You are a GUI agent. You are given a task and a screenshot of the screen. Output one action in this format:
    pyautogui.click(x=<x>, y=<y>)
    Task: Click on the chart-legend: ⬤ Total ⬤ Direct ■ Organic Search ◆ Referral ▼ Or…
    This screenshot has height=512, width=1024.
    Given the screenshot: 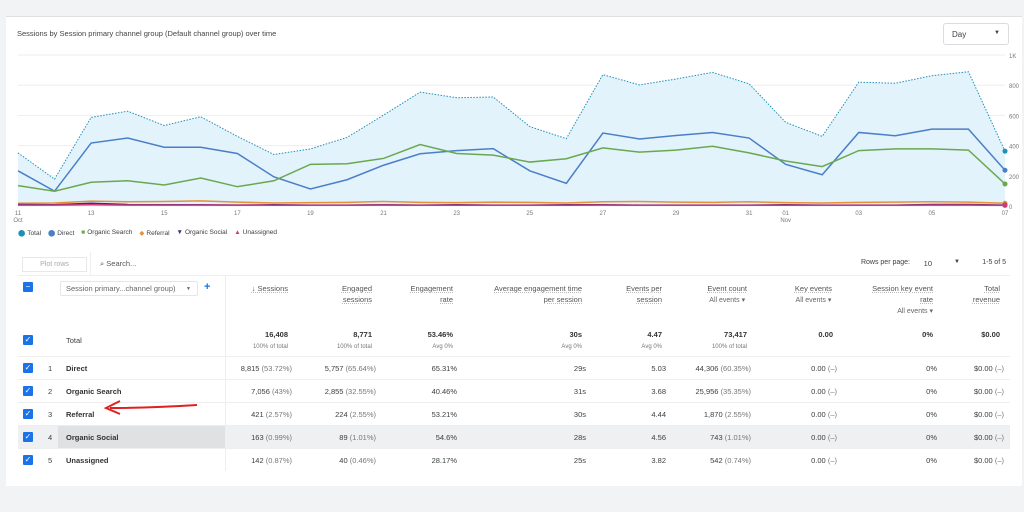 What is the action you would take?
    pyautogui.click(x=147, y=233)
    